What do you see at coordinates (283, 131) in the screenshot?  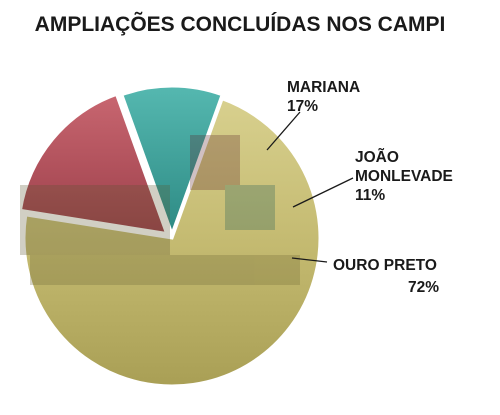 I see `leader-line-mariana` at bounding box center [283, 131].